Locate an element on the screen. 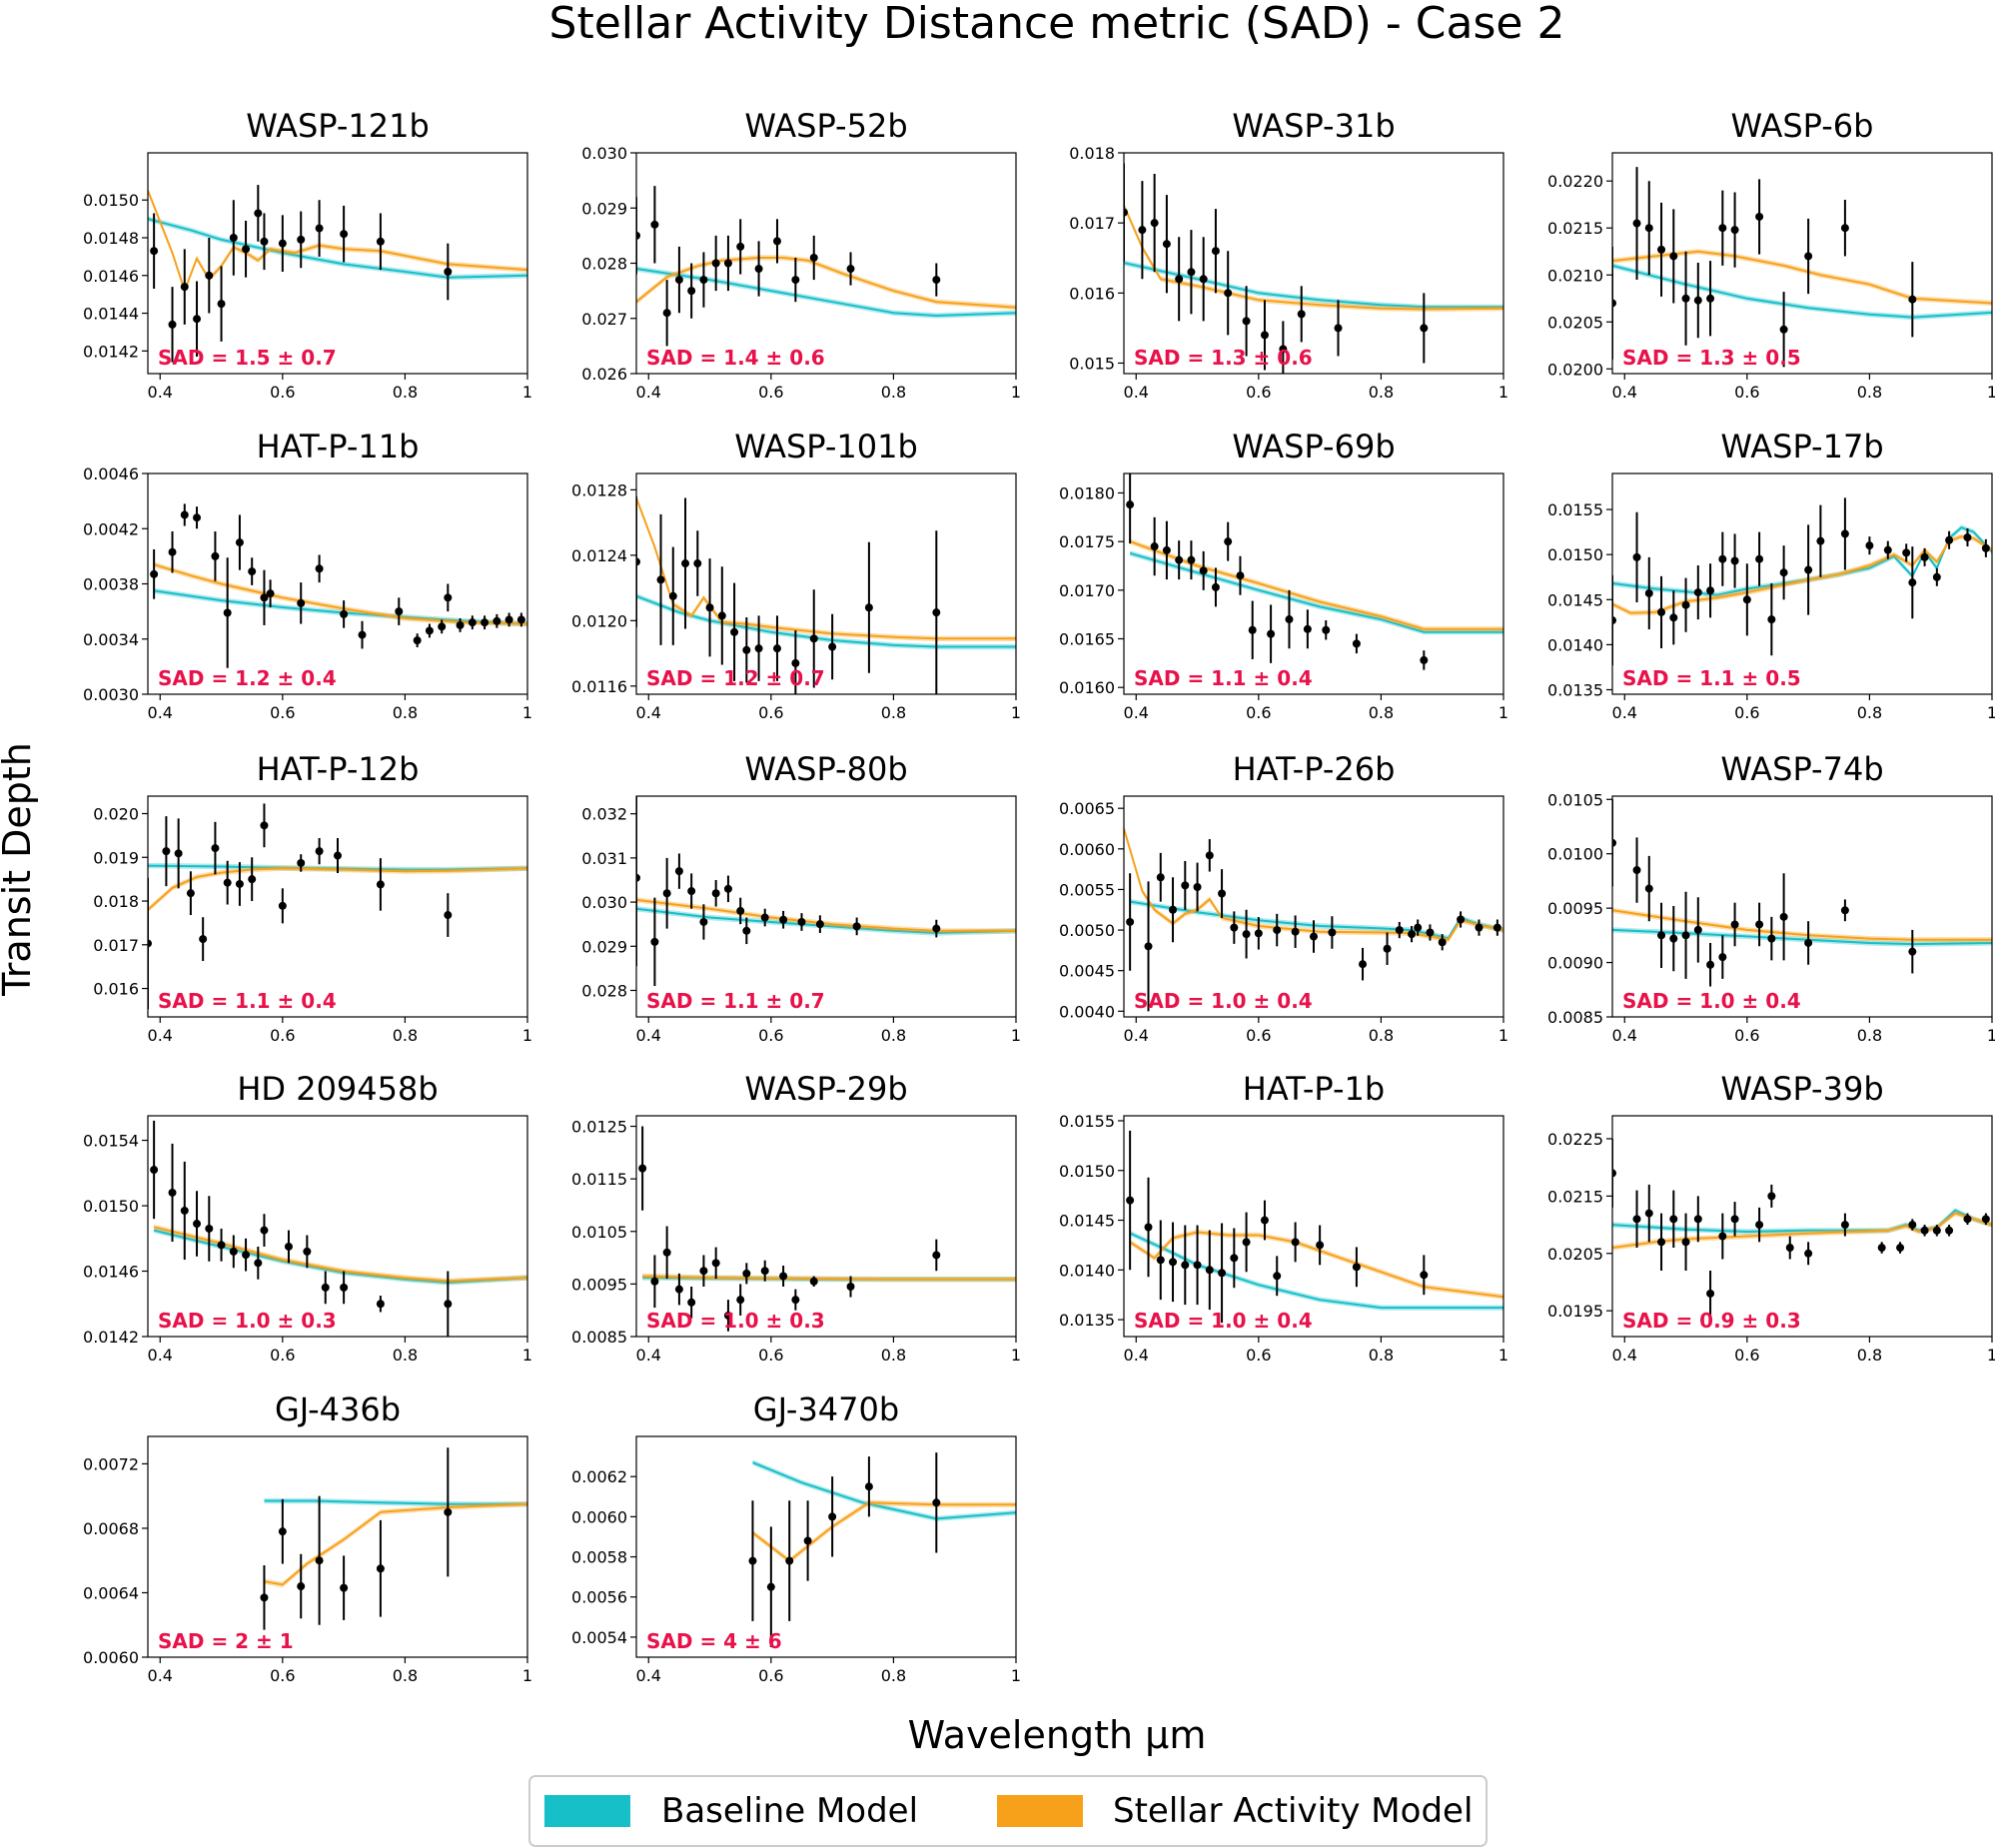  y-tick-label: 0.0058 is located at coordinates (599, 1557).